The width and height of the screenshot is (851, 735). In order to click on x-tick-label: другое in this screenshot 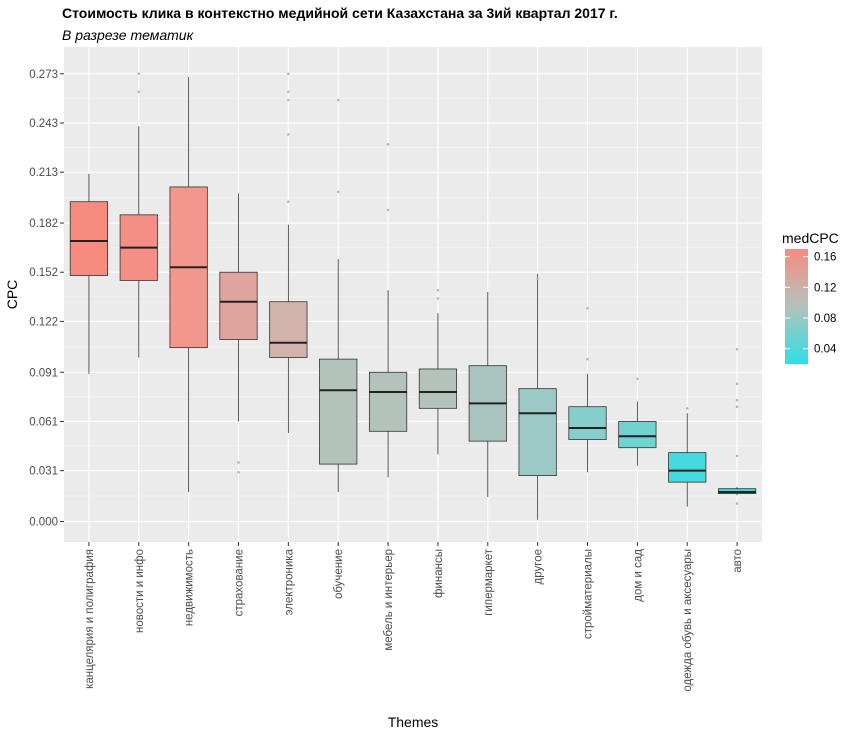, I will do `click(539, 566)`.